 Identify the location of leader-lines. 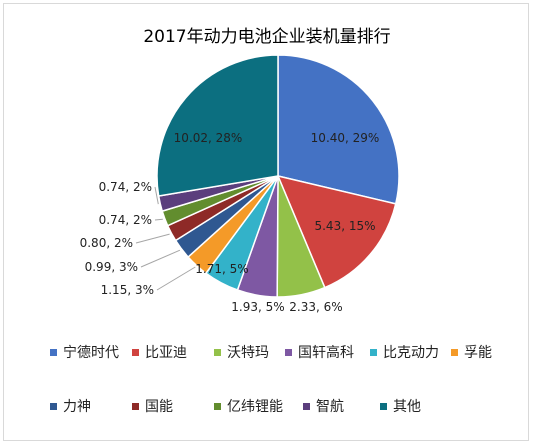
(165, 238).